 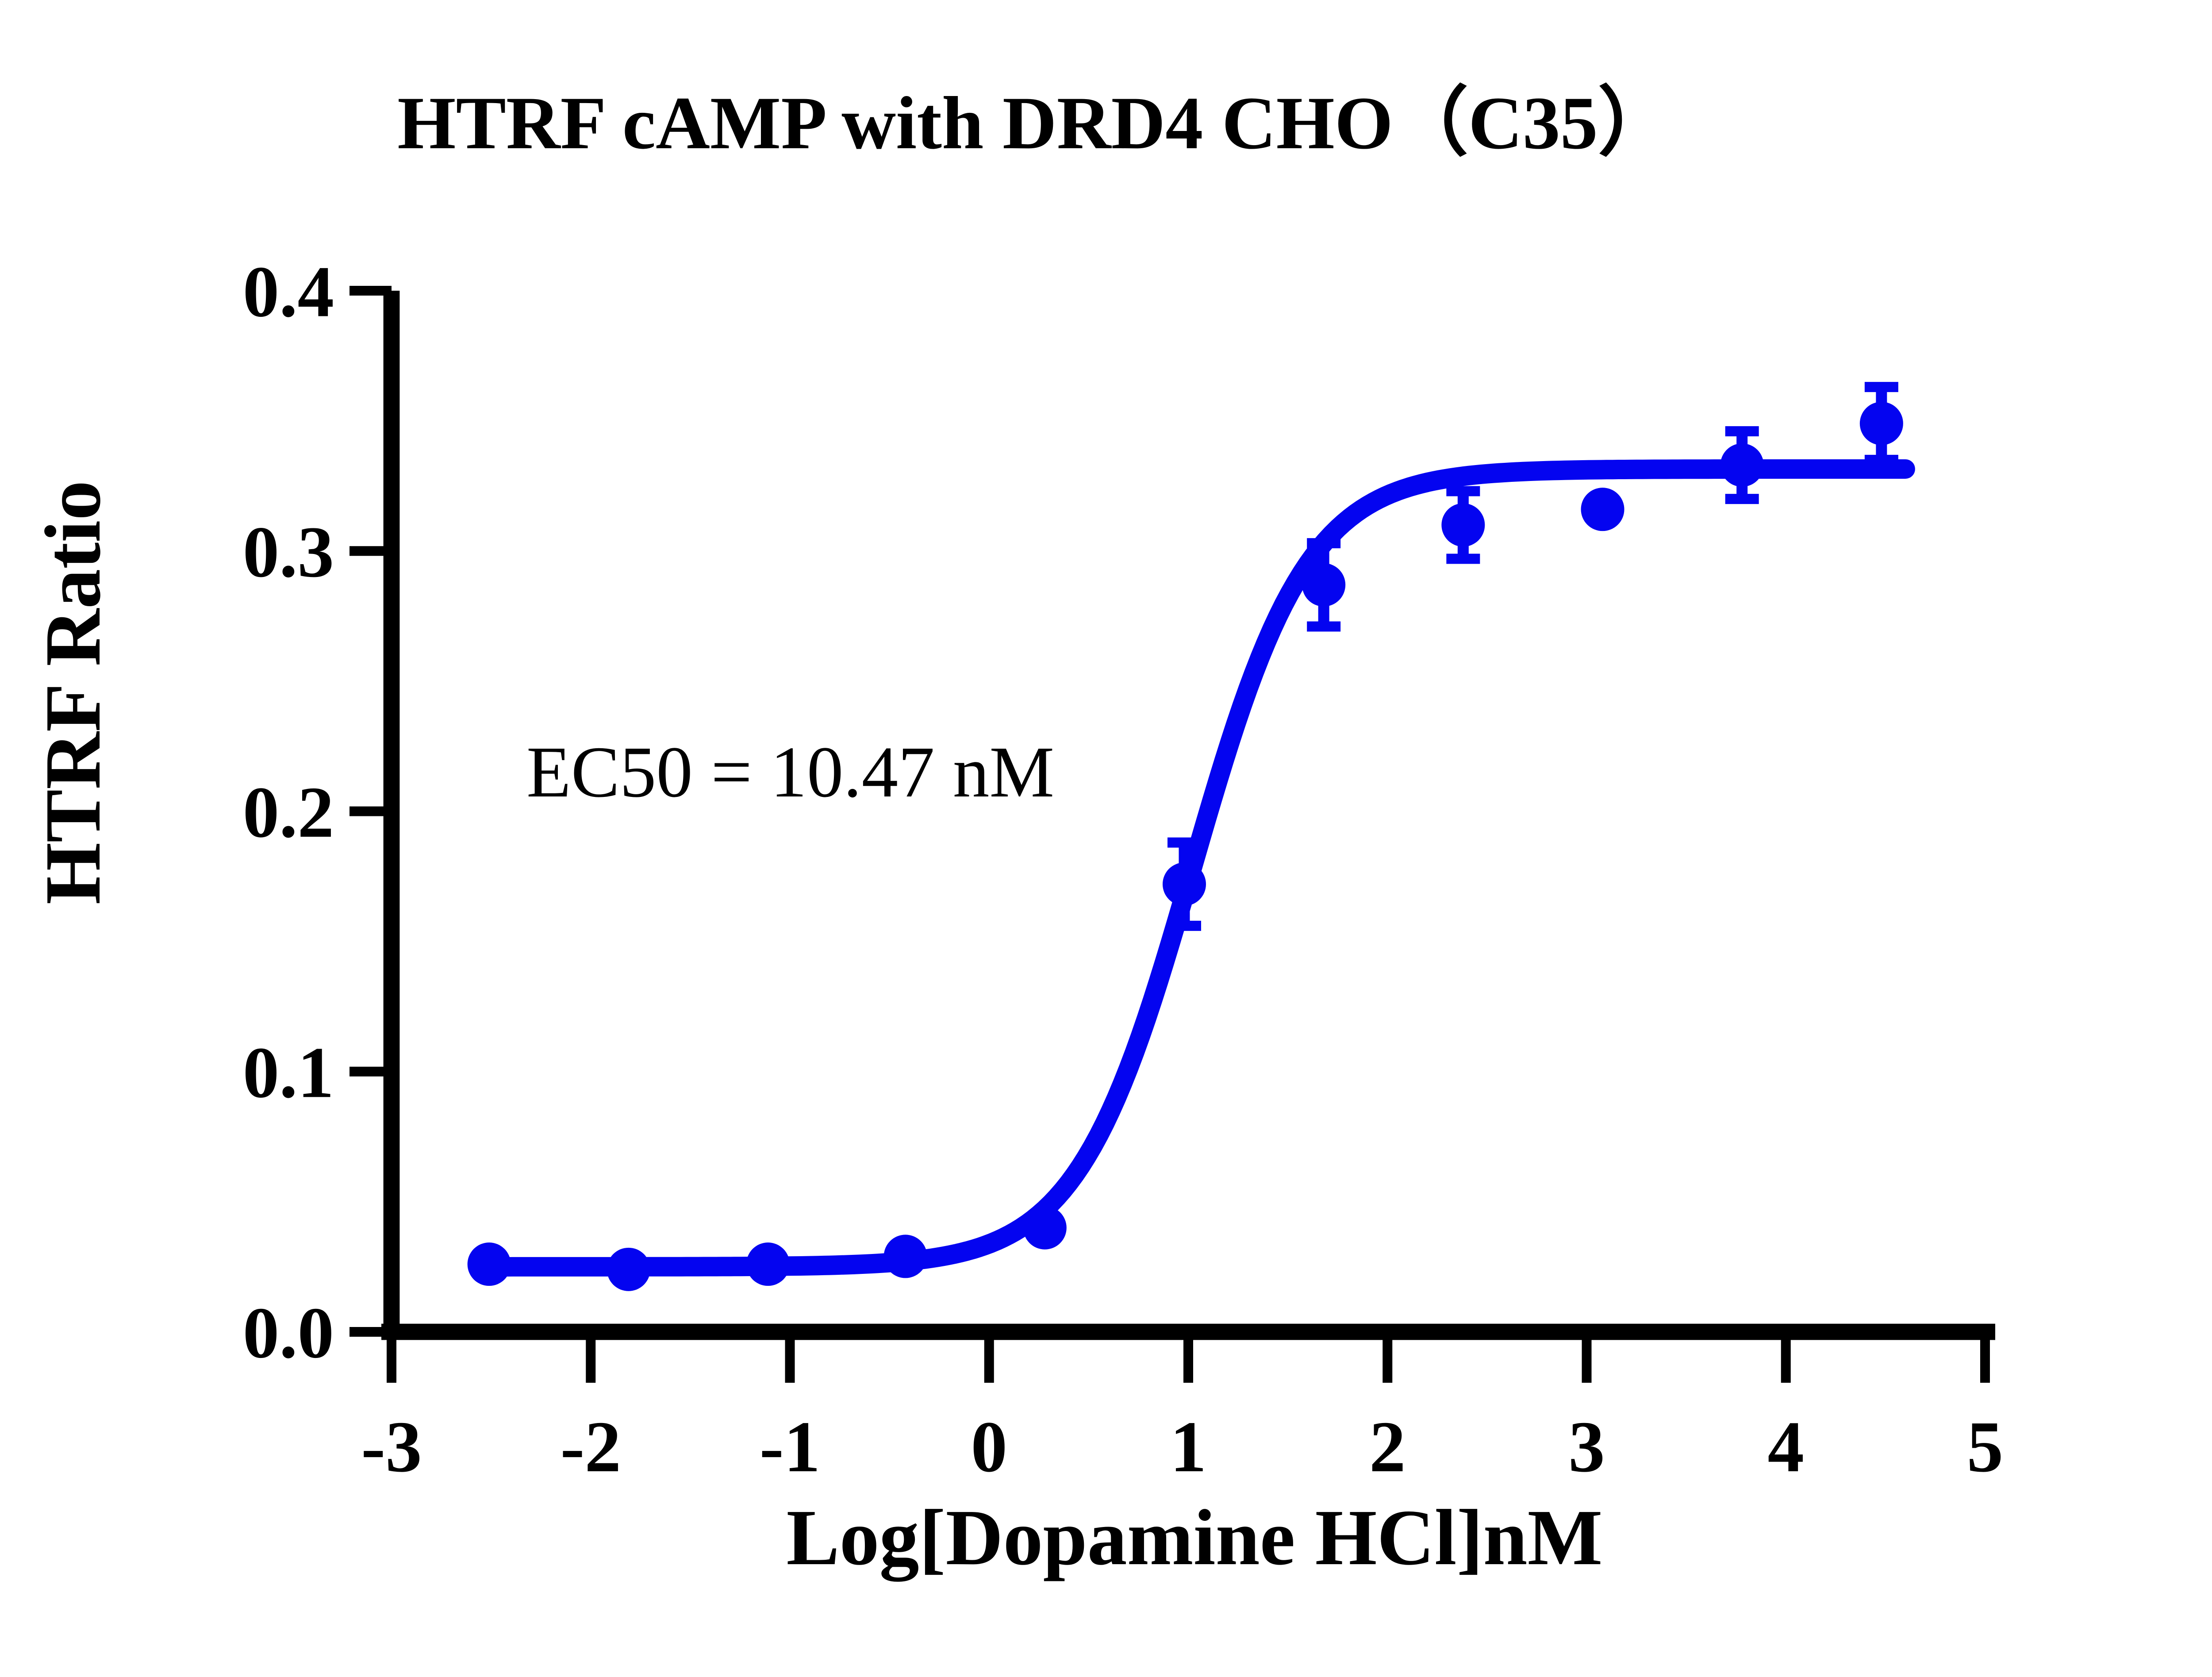 I want to click on x-axis-title: Log[Dopamine HCl]nM, so click(x=1195, y=1537).